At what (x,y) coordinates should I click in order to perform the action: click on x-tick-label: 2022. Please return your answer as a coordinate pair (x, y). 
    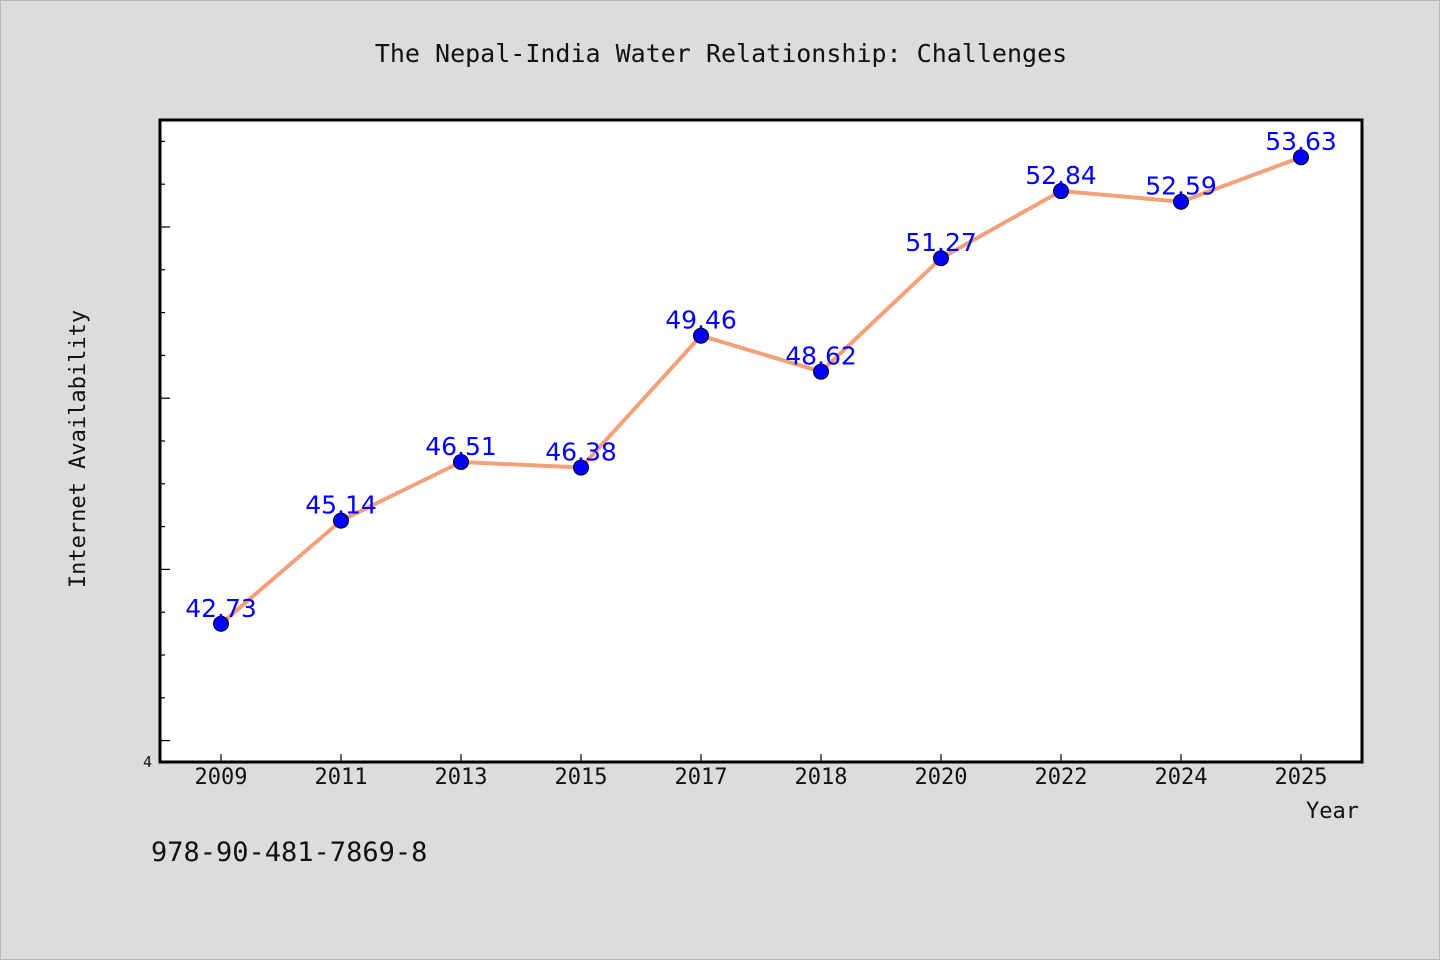
    Looking at the image, I should click on (1061, 777).